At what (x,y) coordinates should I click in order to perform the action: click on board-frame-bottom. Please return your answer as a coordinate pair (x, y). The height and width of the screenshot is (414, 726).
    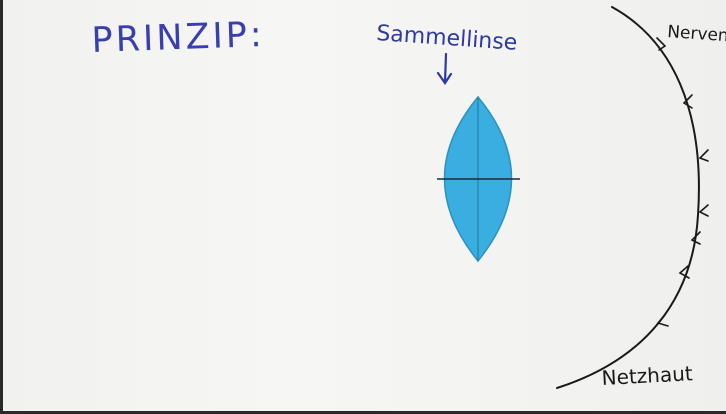
    Looking at the image, I should click on (363, 412).